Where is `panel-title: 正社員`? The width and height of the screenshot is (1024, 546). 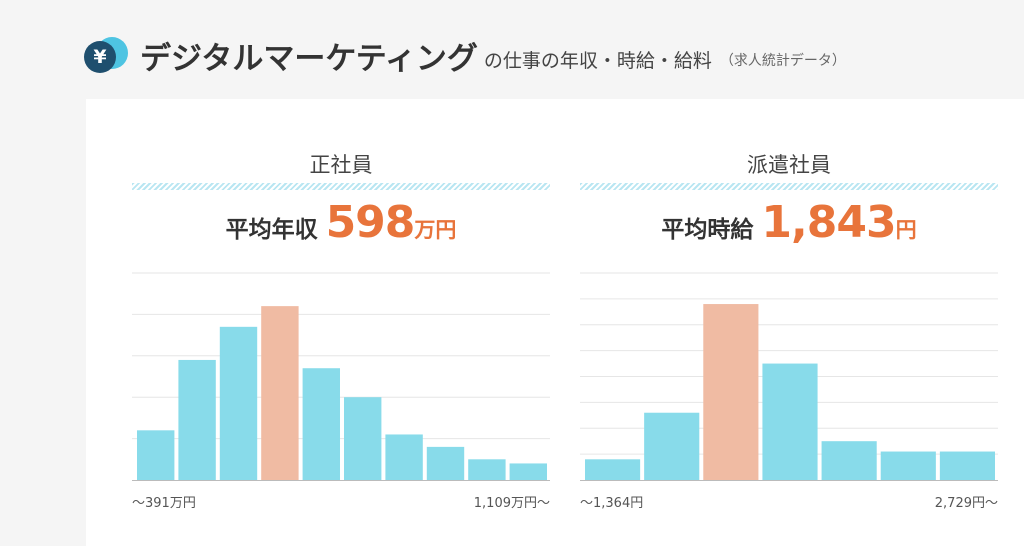
panel-title: 正社員 is located at coordinates (341, 165).